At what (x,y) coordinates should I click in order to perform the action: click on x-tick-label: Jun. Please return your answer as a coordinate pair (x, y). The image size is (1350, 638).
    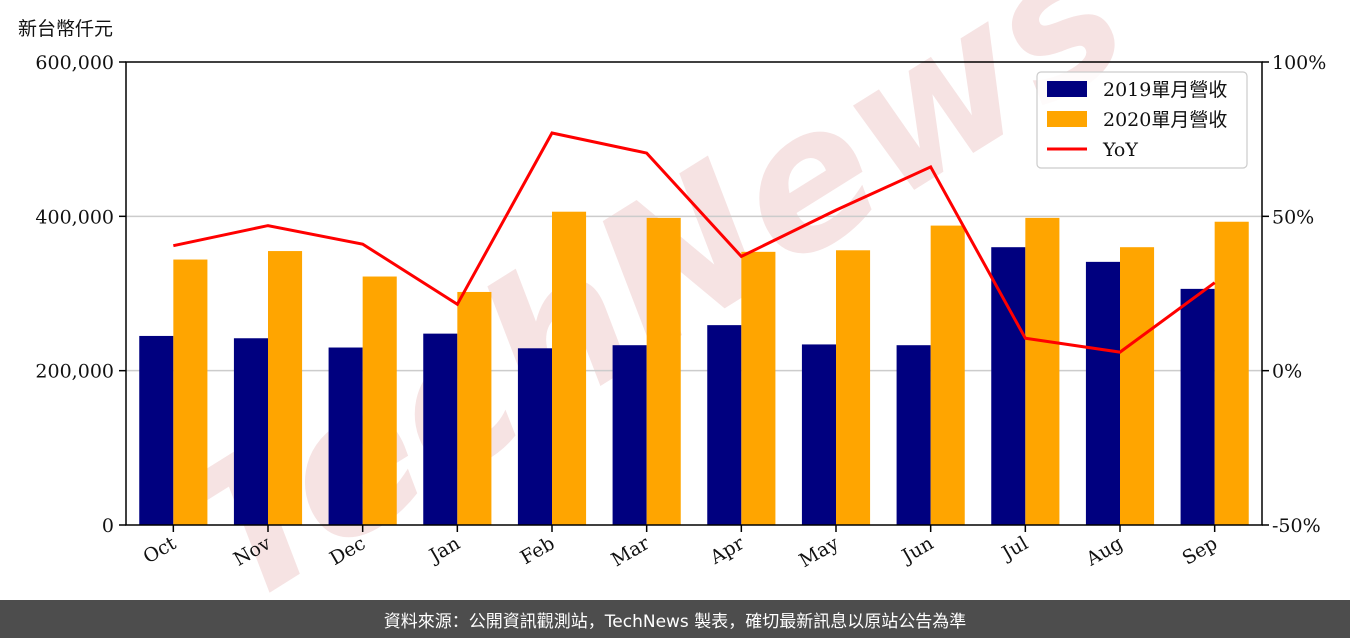
    Looking at the image, I should click on (917, 550).